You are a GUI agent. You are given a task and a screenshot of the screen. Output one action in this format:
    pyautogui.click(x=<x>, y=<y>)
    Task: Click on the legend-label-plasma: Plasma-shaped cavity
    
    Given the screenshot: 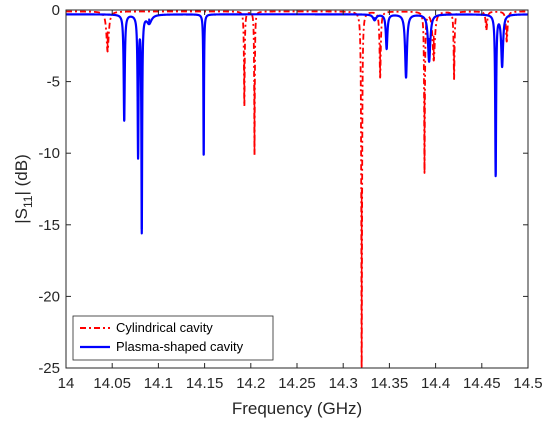 What is the action you would take?
    pyautogui.click(x=180, y=346)
    